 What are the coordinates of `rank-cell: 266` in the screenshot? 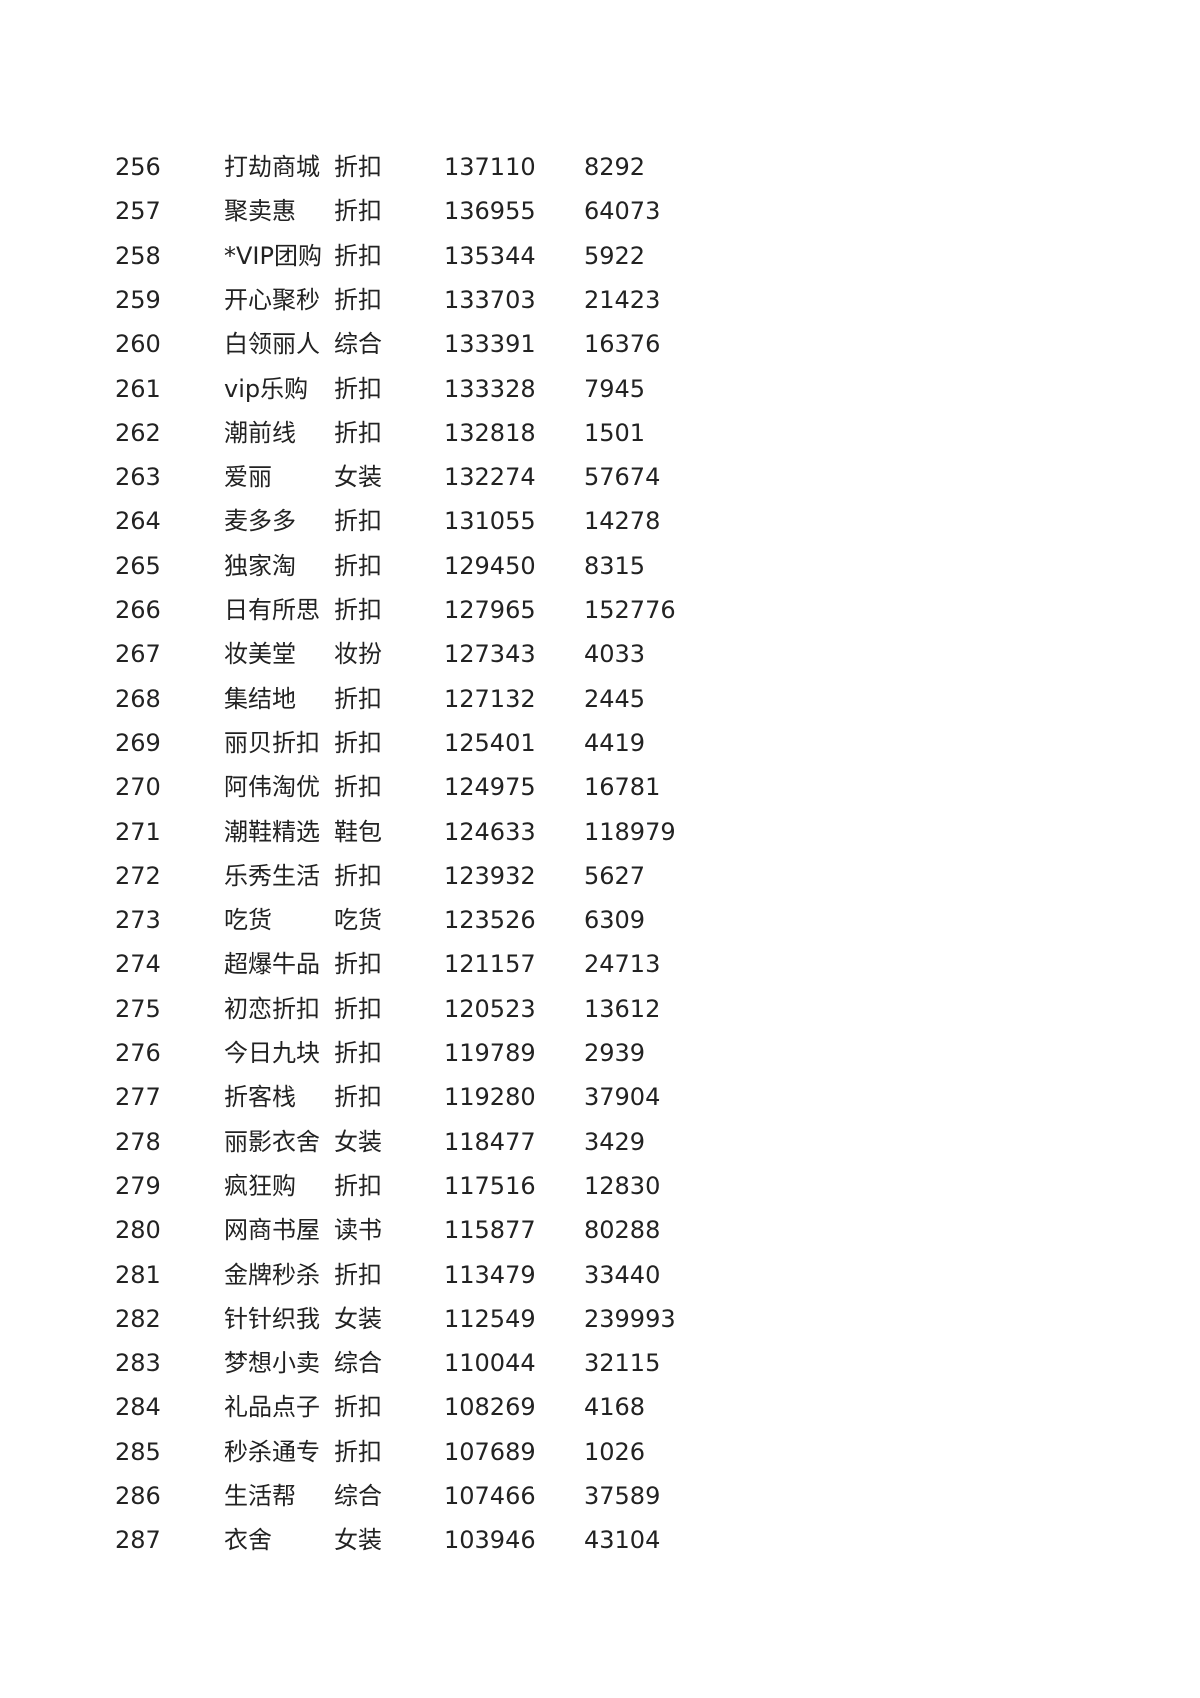 It's located at (138, 610).